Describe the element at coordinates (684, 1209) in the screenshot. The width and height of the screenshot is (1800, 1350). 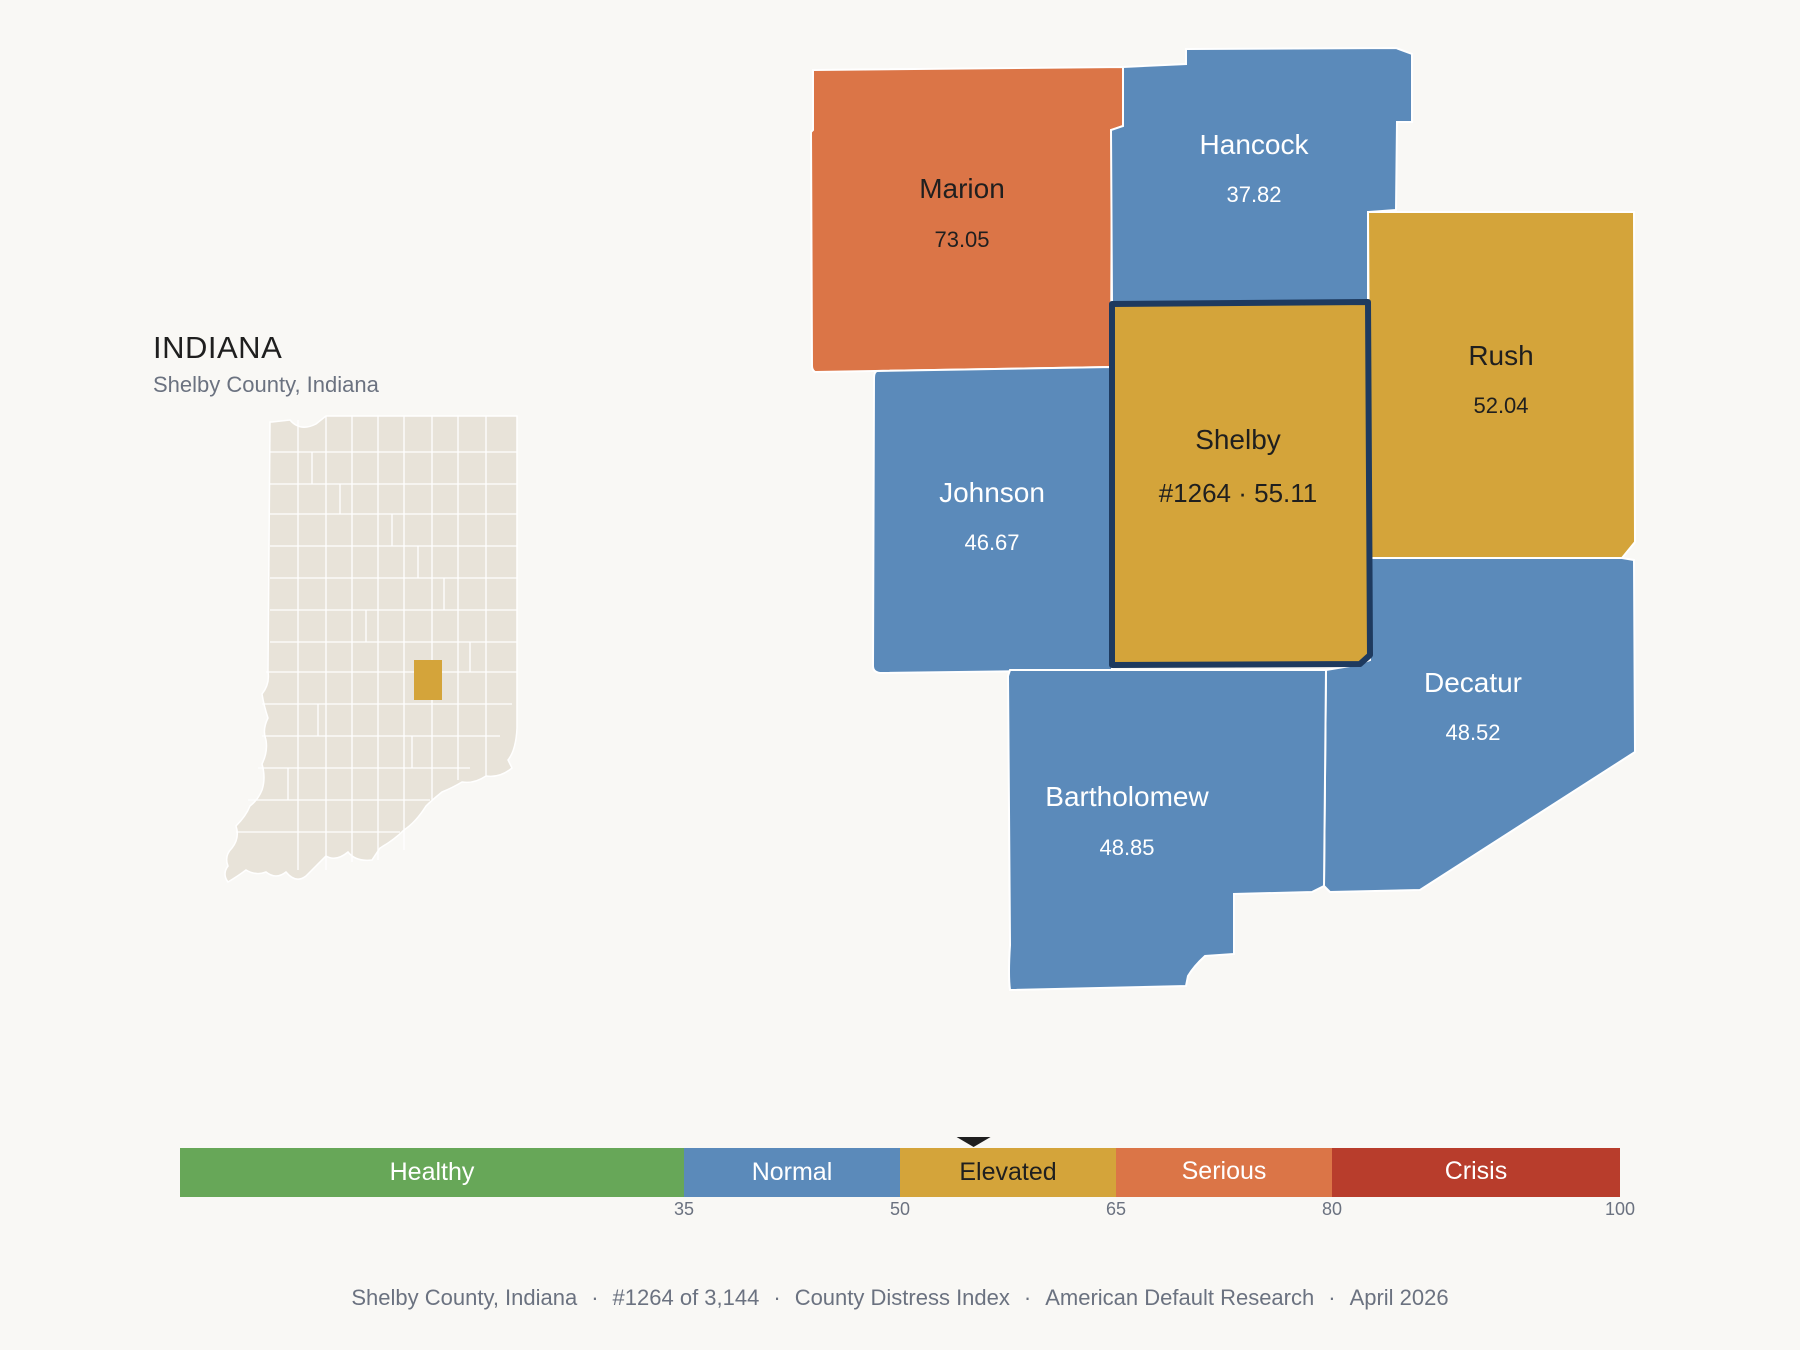
I see `legend-tick-35: 35` at that location.